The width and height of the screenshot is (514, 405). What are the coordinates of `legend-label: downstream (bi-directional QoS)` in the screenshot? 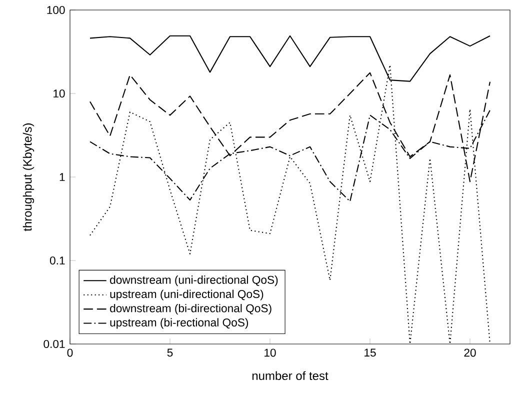 It's located at (191, 309).